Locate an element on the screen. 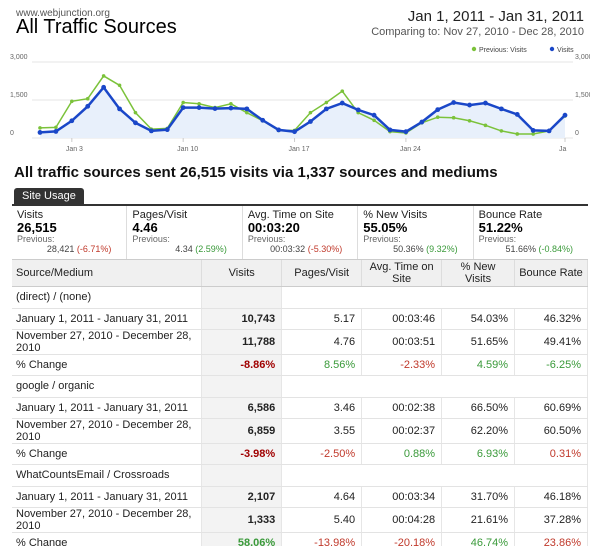  table-cell: 1,333 is located at coordinates (242, 520).